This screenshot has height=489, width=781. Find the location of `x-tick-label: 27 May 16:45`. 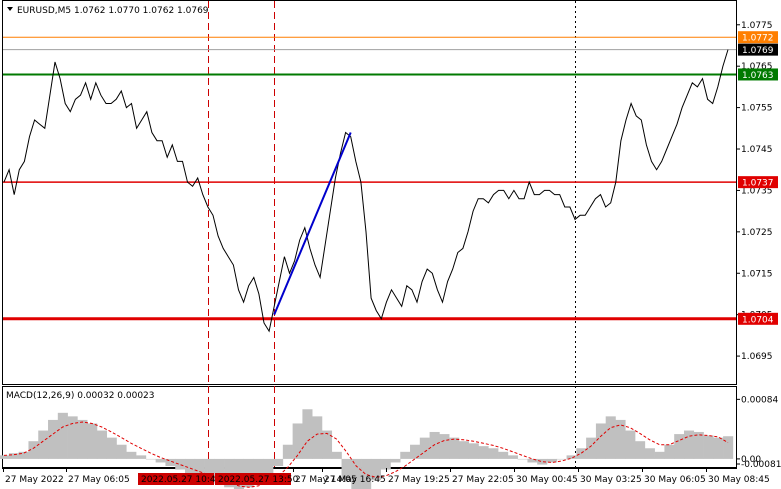

x-tick-label: 27 May 16:45 is located at coordinates (355, 480).